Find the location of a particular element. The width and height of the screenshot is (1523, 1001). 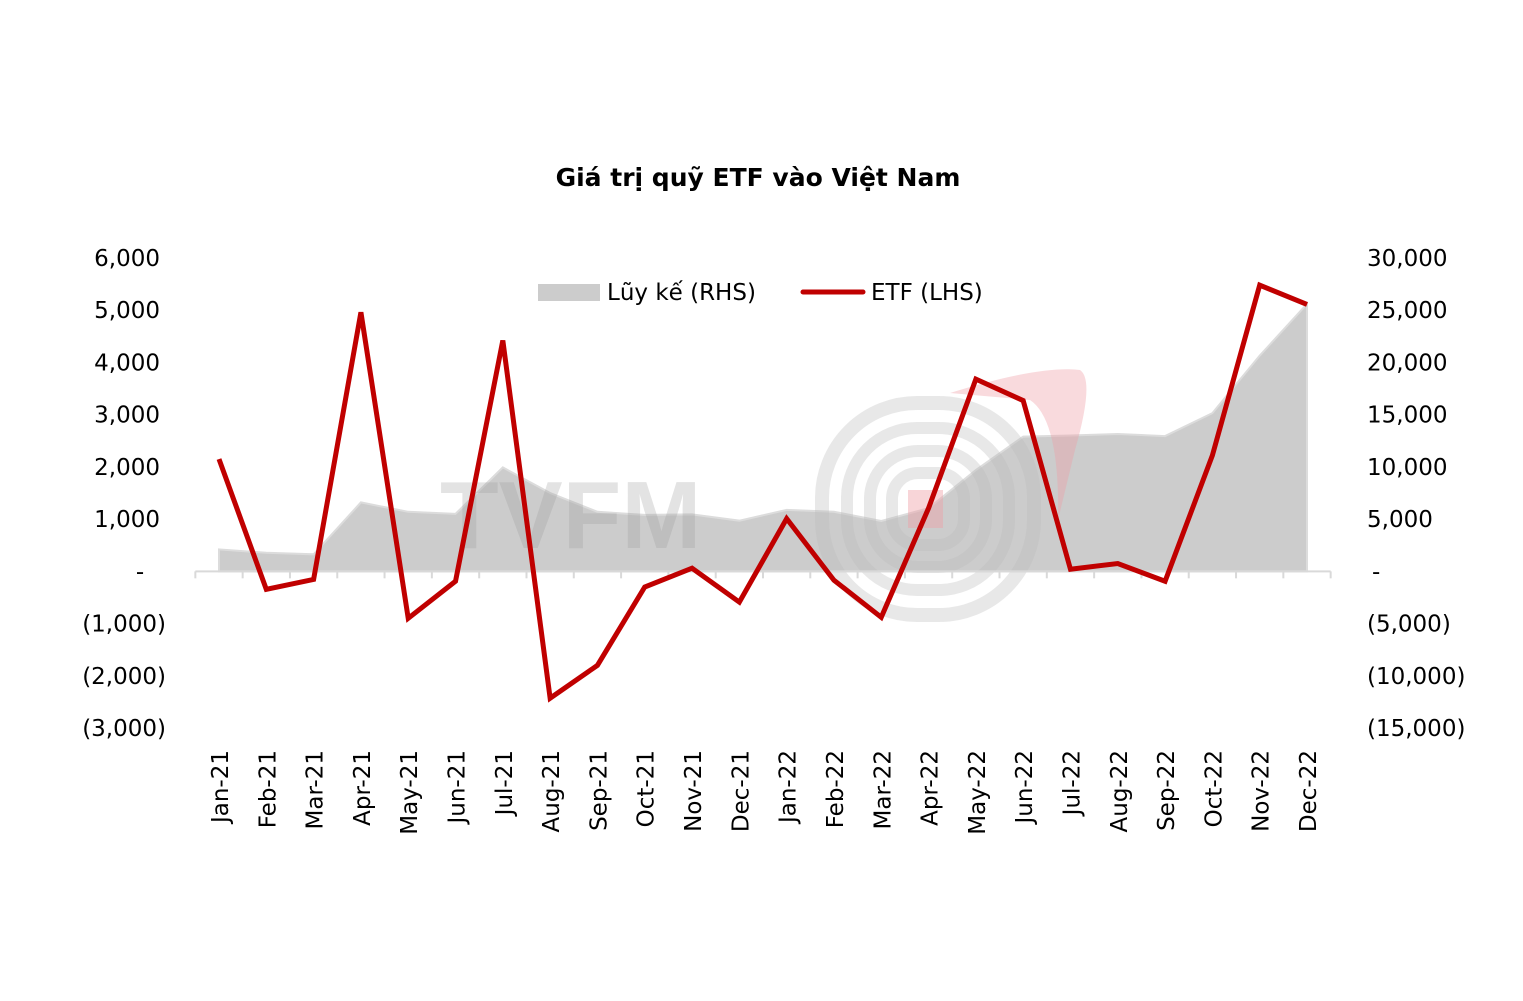

x-axis-tick-label: Oct-21 is located at coordinates (647, 788).